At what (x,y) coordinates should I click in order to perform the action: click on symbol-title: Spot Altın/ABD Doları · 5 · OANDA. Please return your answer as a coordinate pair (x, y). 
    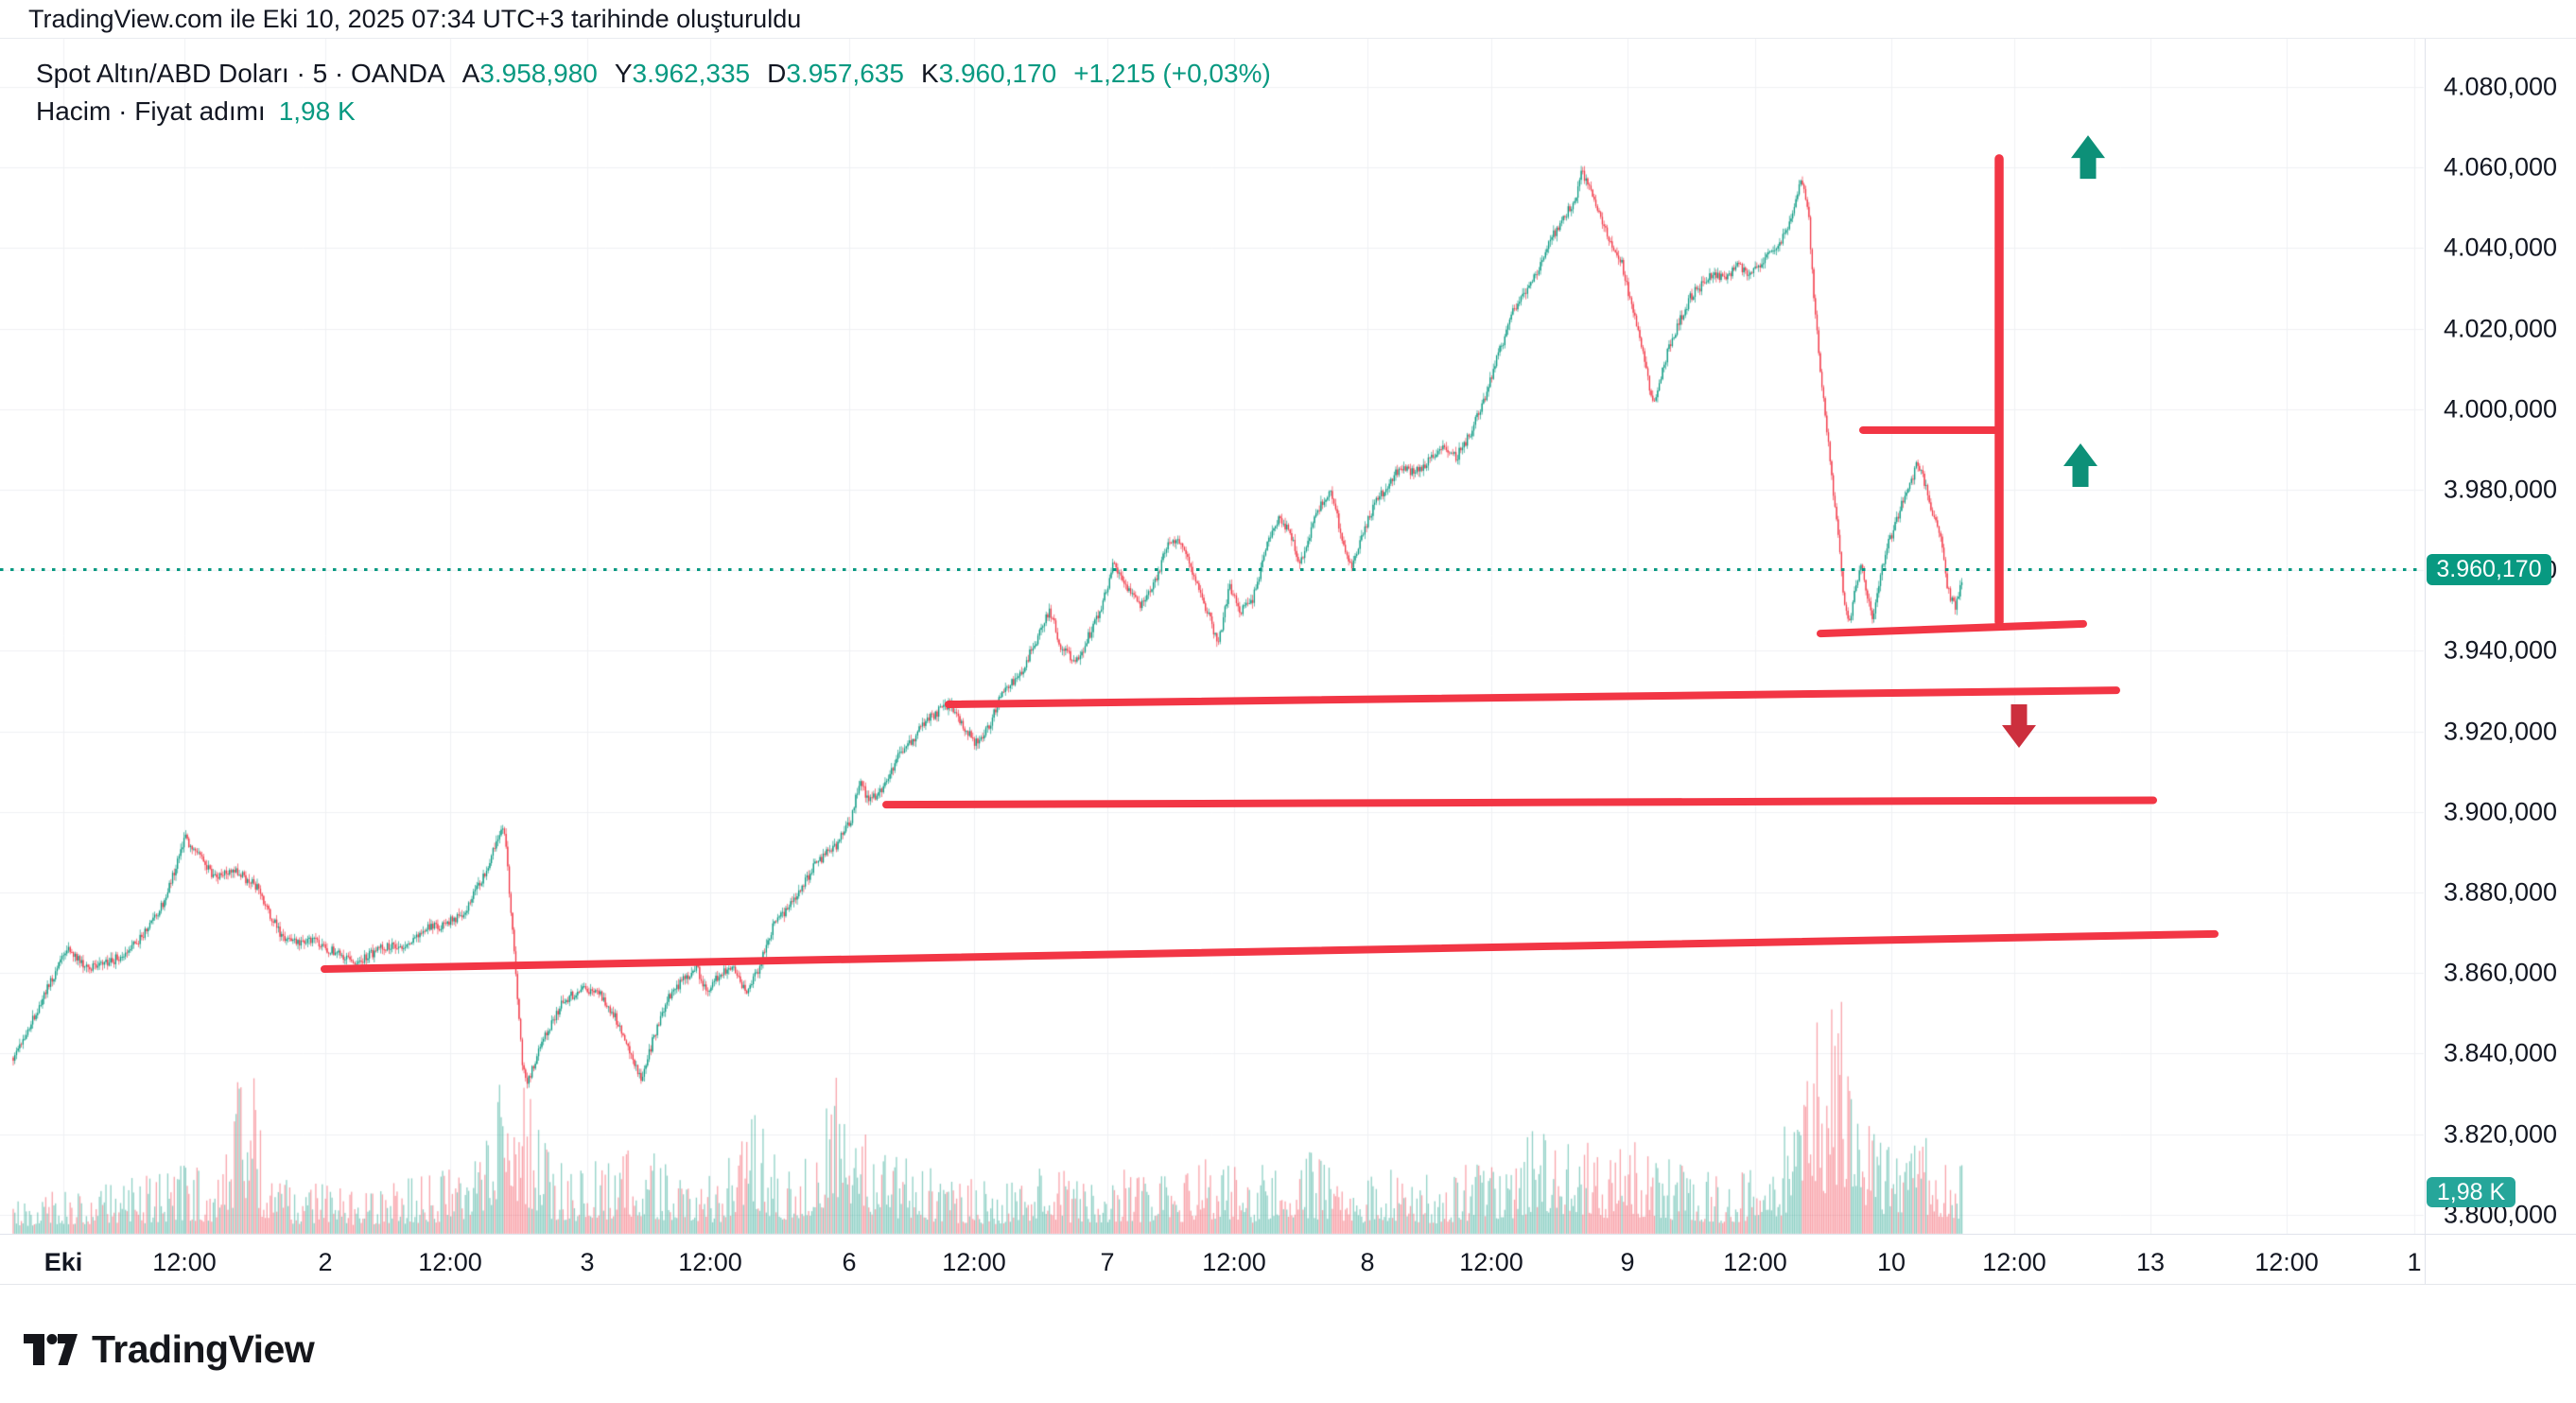
    Looking at the image, I should click on (240, 73).